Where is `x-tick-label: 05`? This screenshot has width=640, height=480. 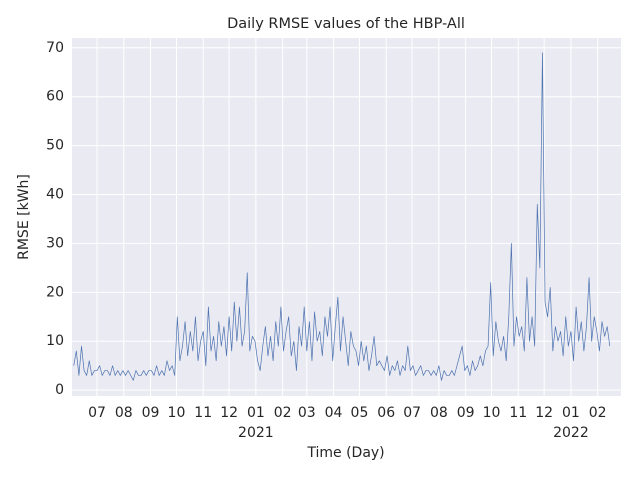 x-tick-label: 05 is located at coordinates (360, 413).